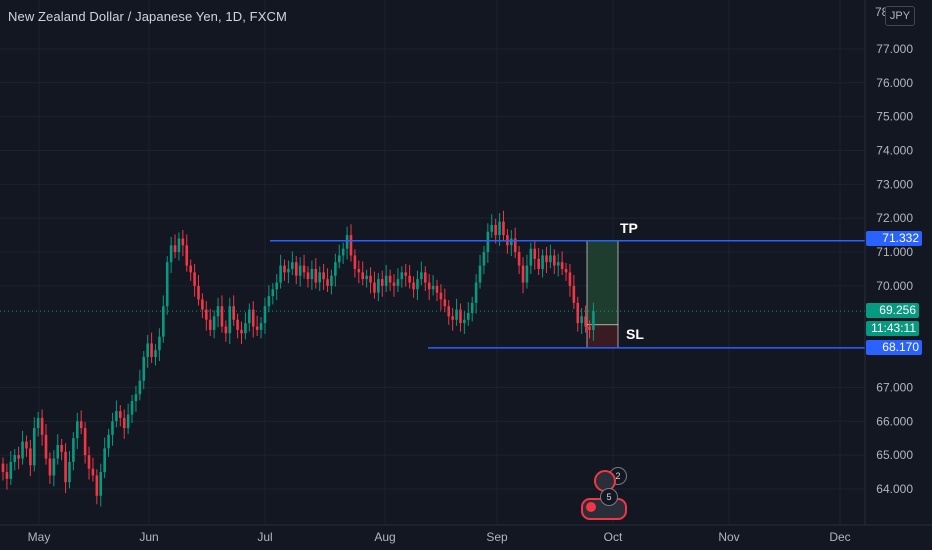  Describe the element at coordinates (894, 286) in the screenshot. I see `price-tick-label: 70.000` at that location.